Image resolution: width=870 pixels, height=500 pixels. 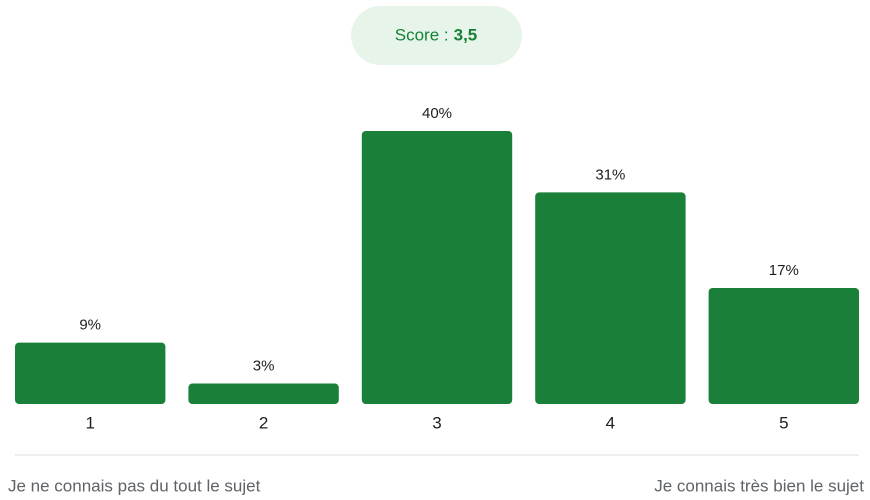 I want to click on value-label: 9%, so click(x=90, y=325).